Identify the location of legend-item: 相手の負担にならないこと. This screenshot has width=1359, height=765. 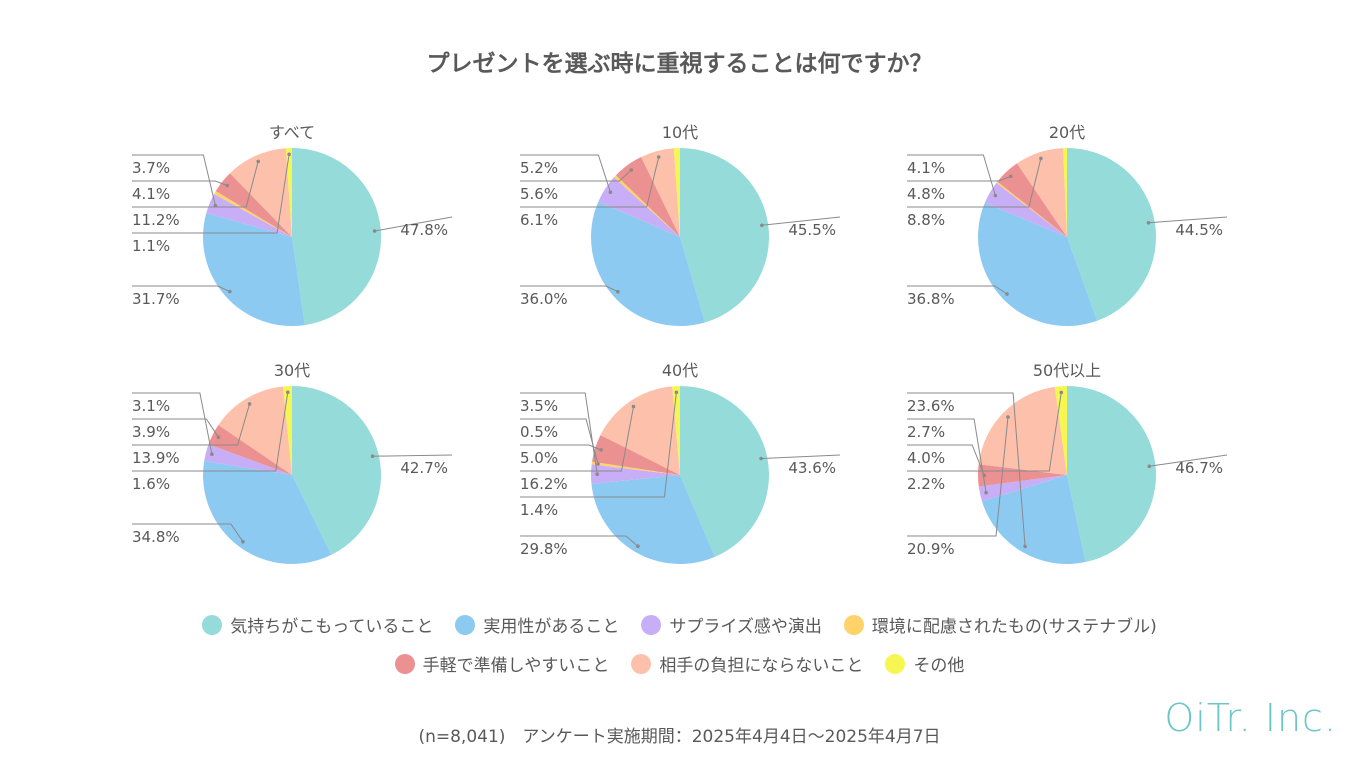
(747, 663).